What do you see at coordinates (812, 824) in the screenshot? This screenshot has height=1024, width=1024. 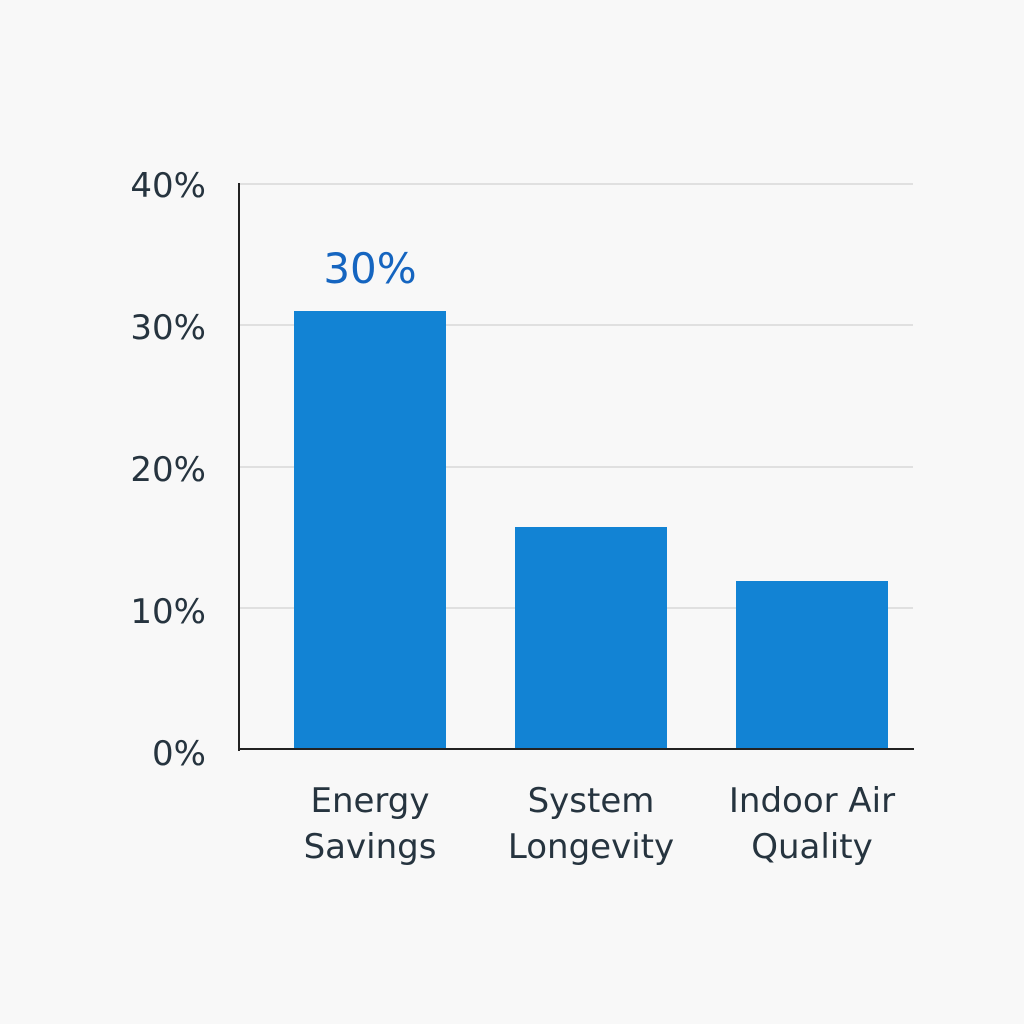 I see `x-label-indoor-air-quality: Indoor Air Quality` at bounding box center [812, 824].